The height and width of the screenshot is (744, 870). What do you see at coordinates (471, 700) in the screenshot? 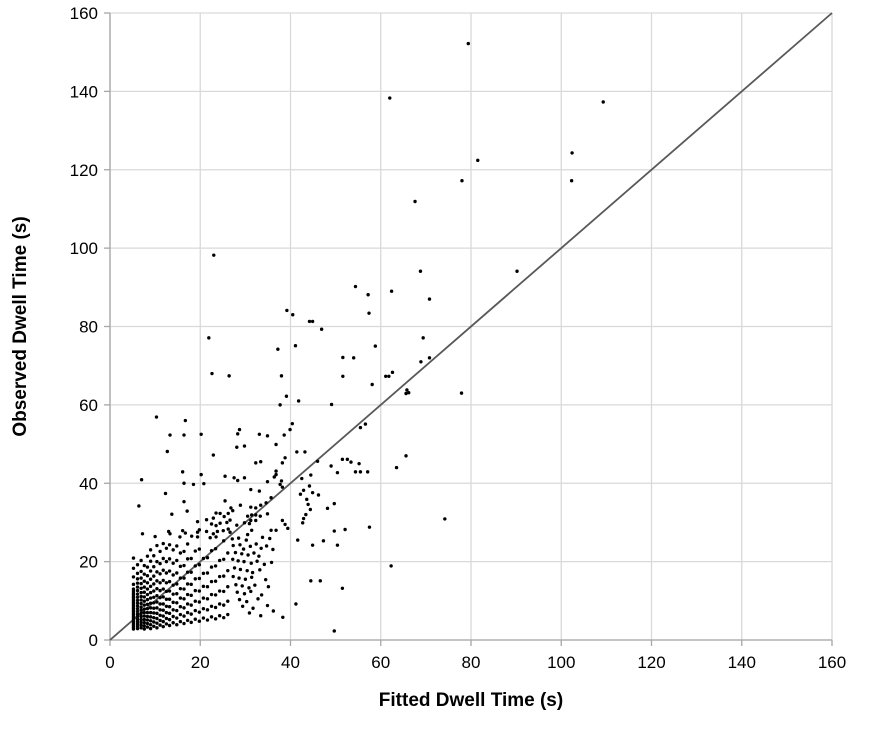
I see `x-axis-title: Fitted Dwell Time (s)` at bounding box center [471, 700].